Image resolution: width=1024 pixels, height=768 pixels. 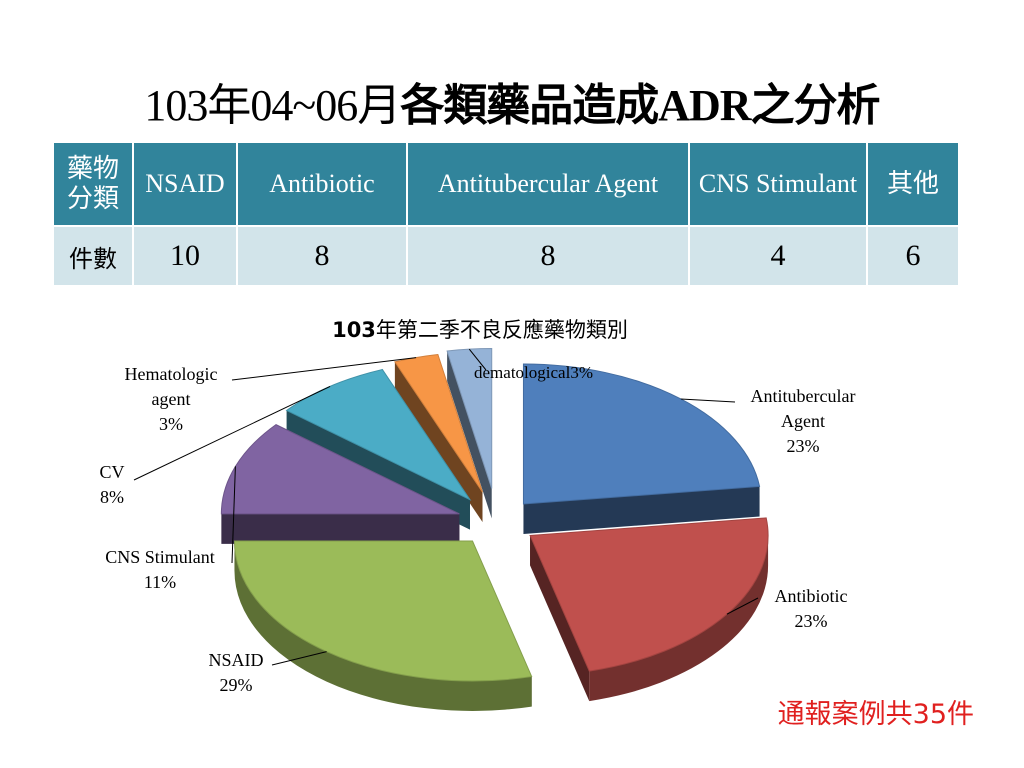 What do you see at coordinates (803, 408) in the screenshot?
I see `slice-label: Antitubercular Agent` at bounding box center [803, 408].